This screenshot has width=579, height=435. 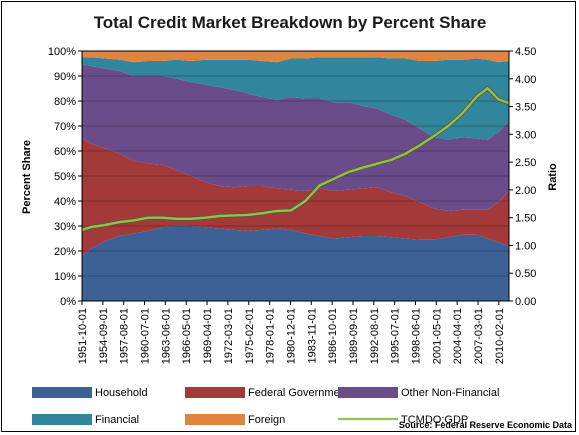 What do you see at coordinates (65, 77) in the screenshot?
I see `y-tick-label: 90%` at bounding box center [65, 77].